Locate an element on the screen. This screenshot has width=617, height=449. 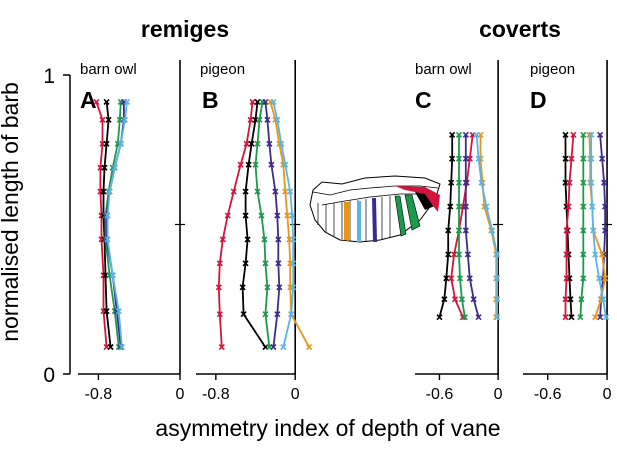
panel-c: barn owl C -0.6 0 is located at coordinates (459, 231).